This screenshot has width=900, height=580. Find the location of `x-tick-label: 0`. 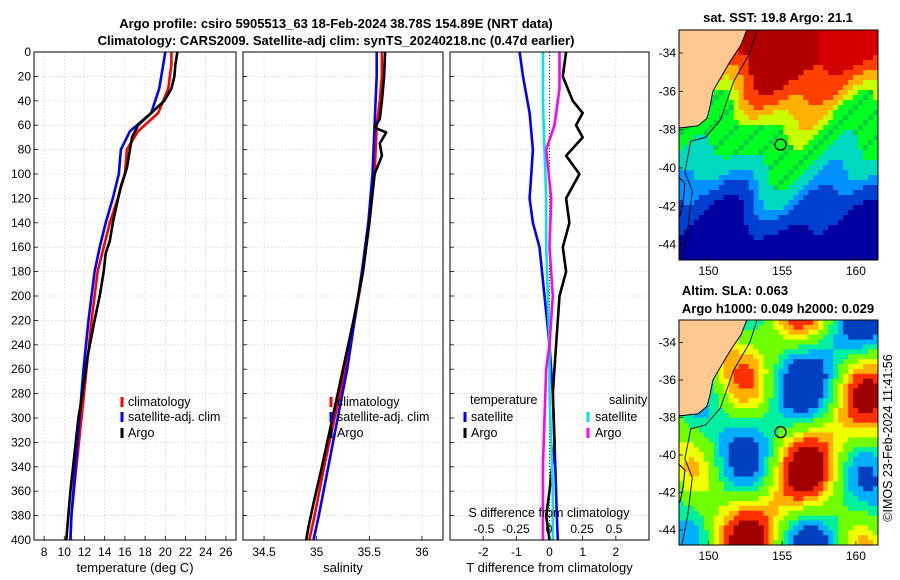

x-tick-label: 0 is located at coordinates (549, 552).